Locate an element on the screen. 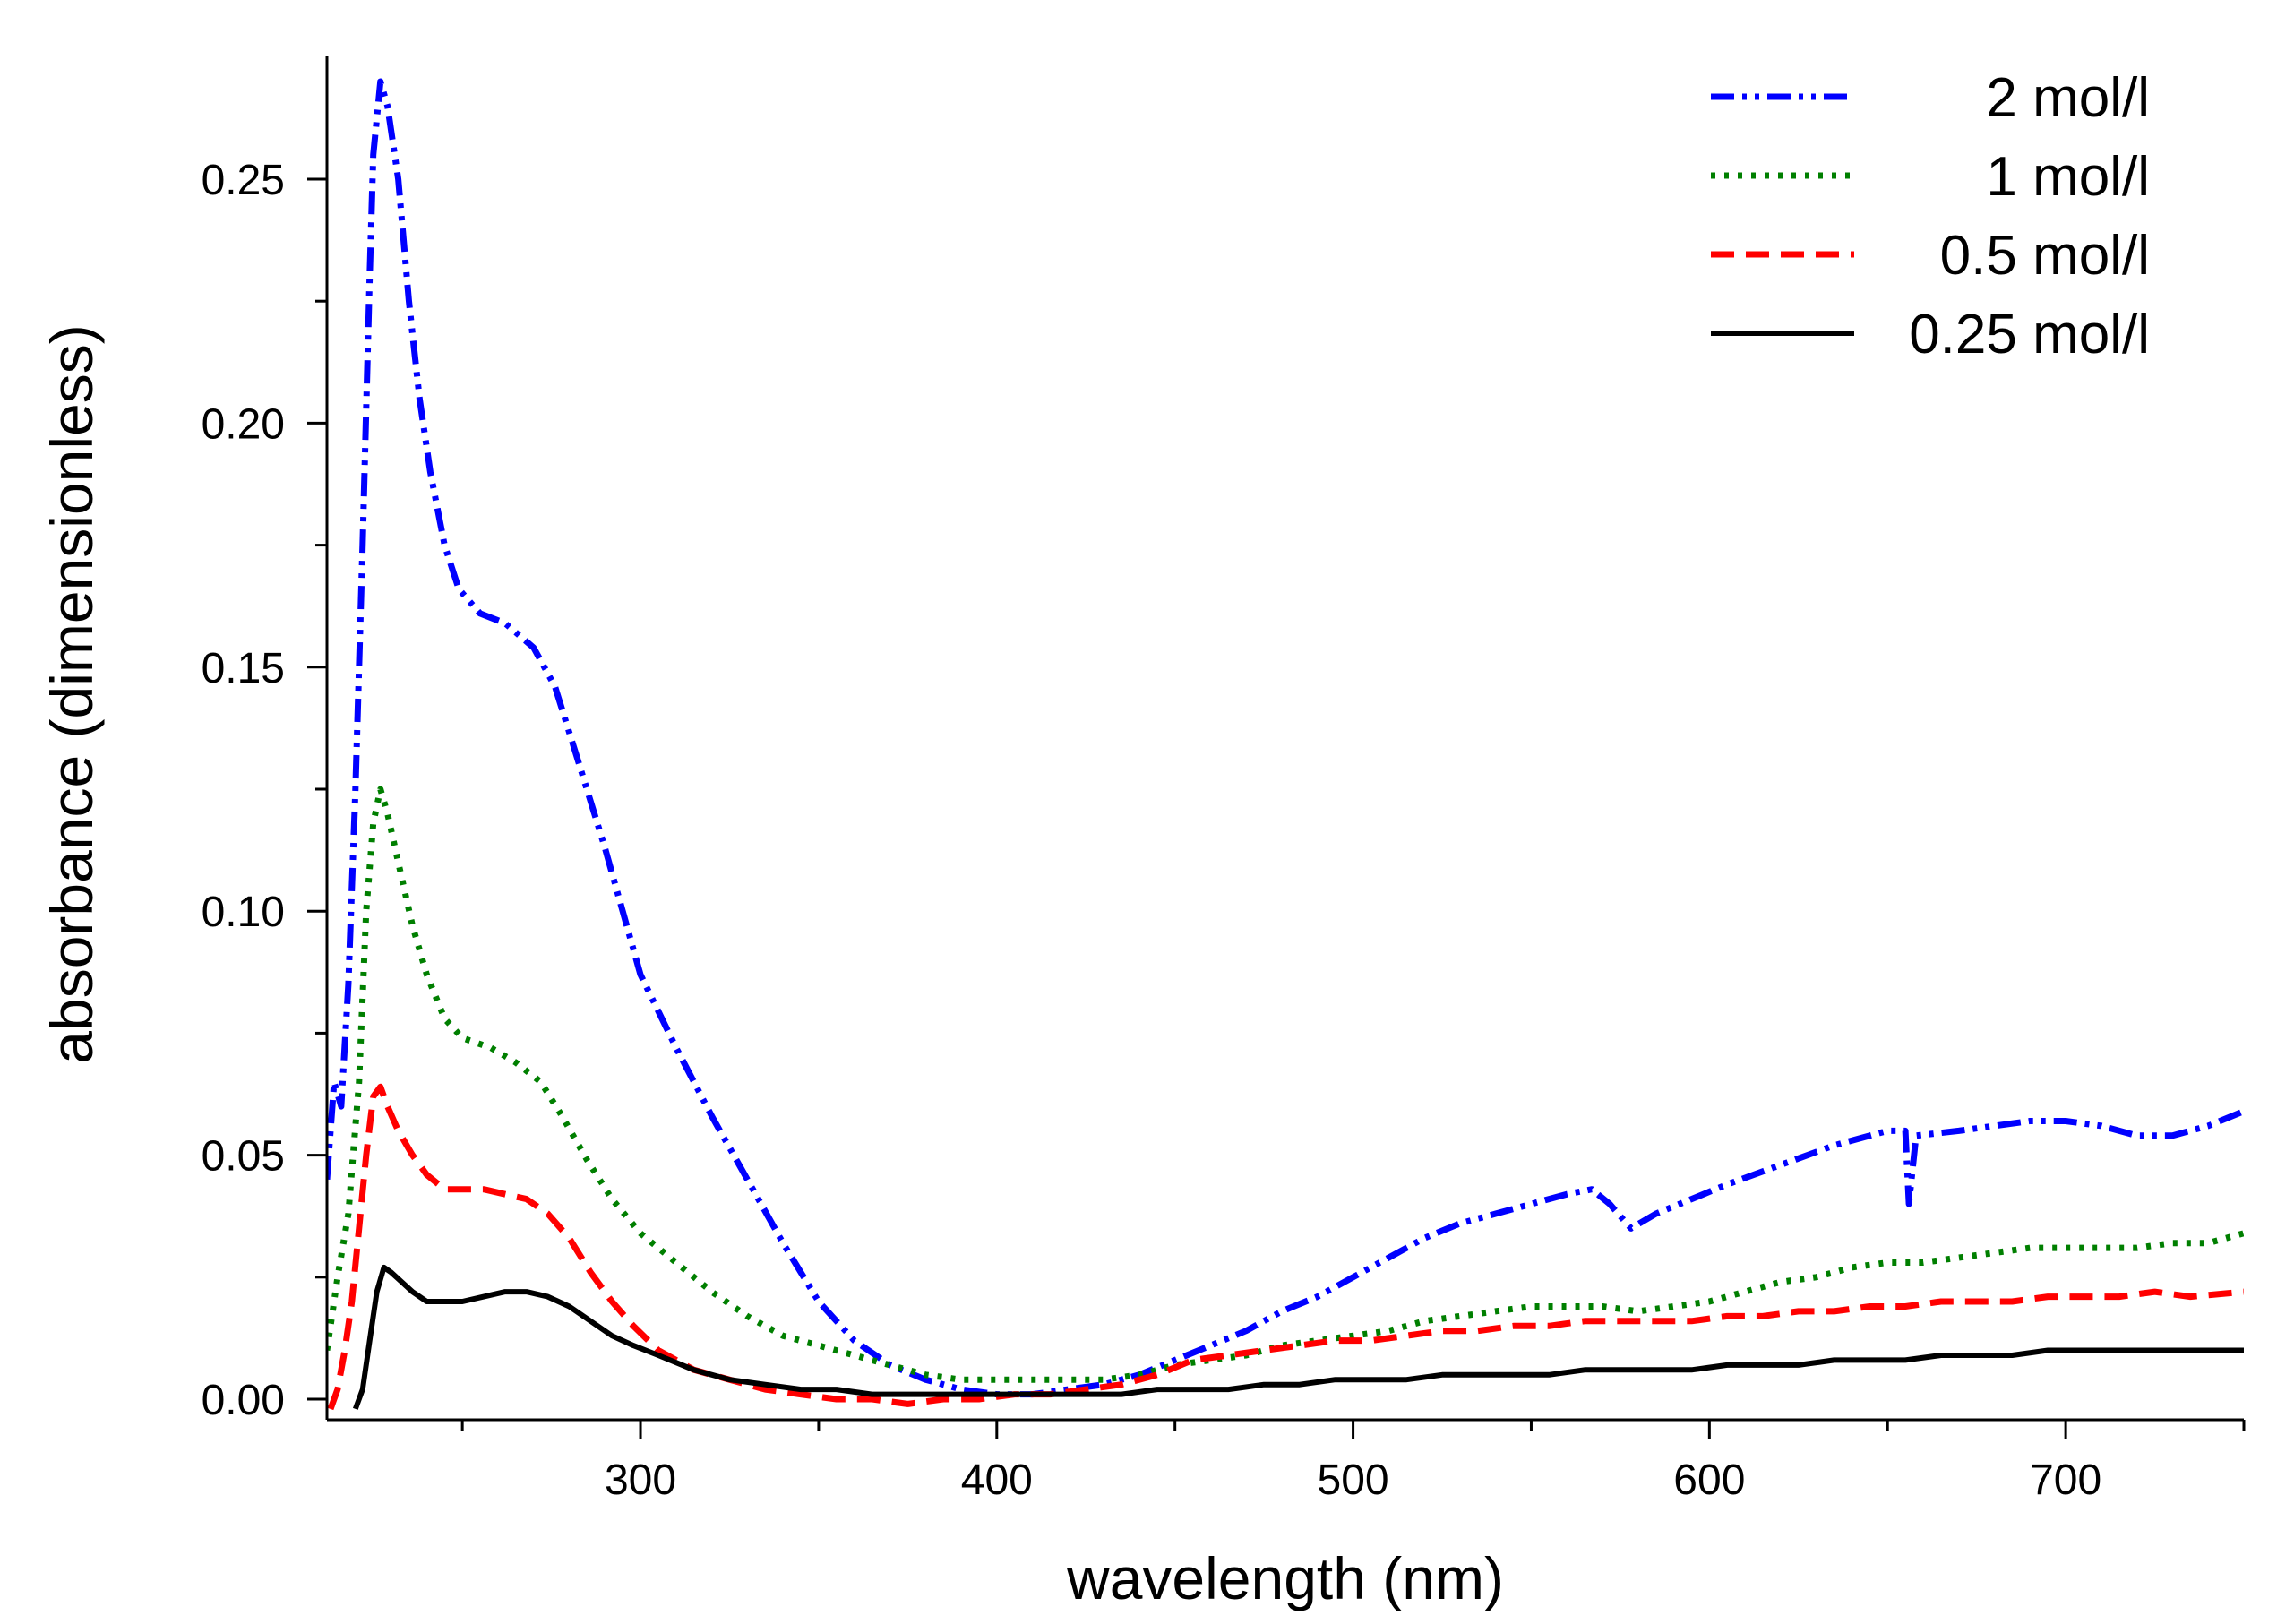 This screenshot has height=1624, width=2294. legend: 2 mol/l 1 mol/l 0.5 mol/l 0.25 mol/l is located at coordinates (1931, 216).